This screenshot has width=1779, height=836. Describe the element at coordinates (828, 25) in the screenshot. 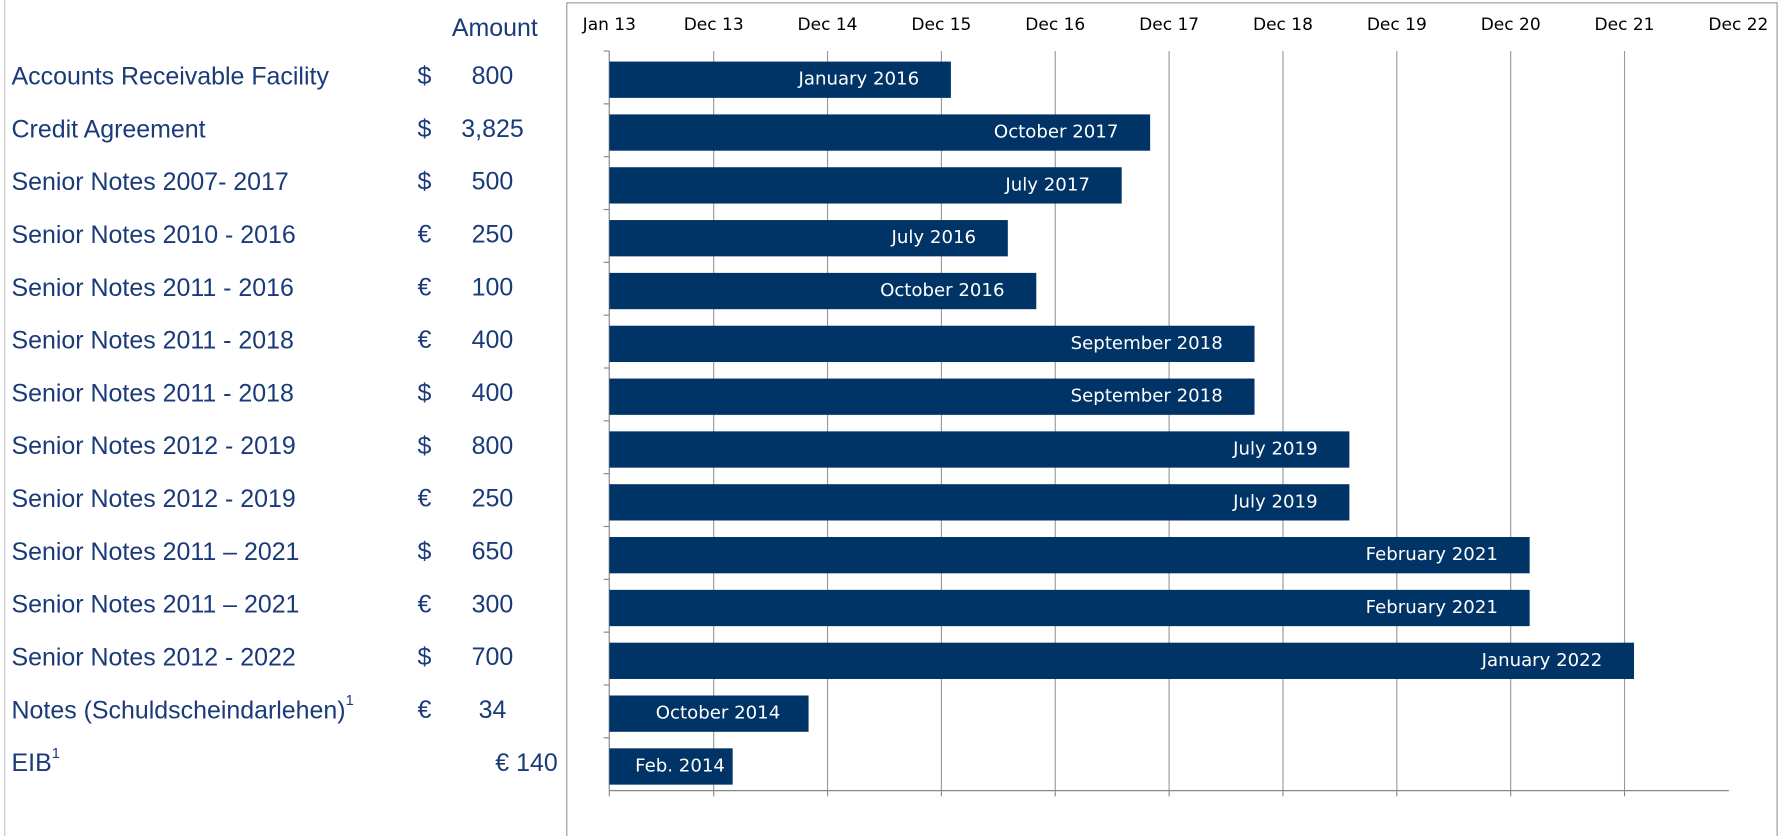

I see `x-tick-label: Dec 14` at that location.